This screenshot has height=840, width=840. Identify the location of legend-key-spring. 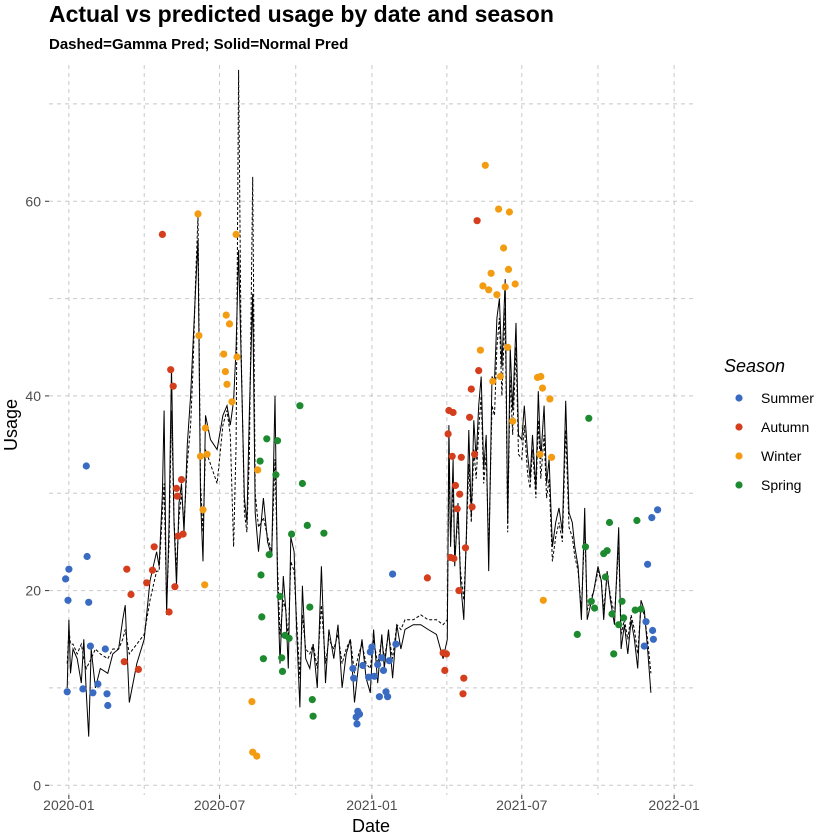
(739, 485).